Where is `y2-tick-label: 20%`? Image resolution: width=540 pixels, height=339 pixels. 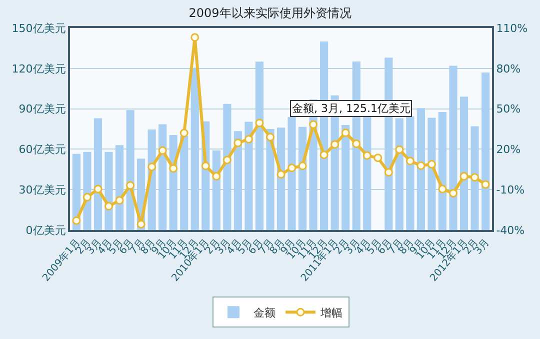
y2-tick-label: 20% is located at coordinates (508, 149).